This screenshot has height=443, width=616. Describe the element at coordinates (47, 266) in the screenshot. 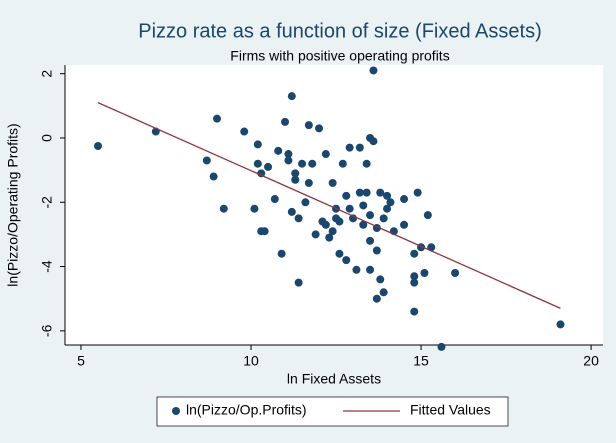

I see `y-tick-label: -4` at that location.